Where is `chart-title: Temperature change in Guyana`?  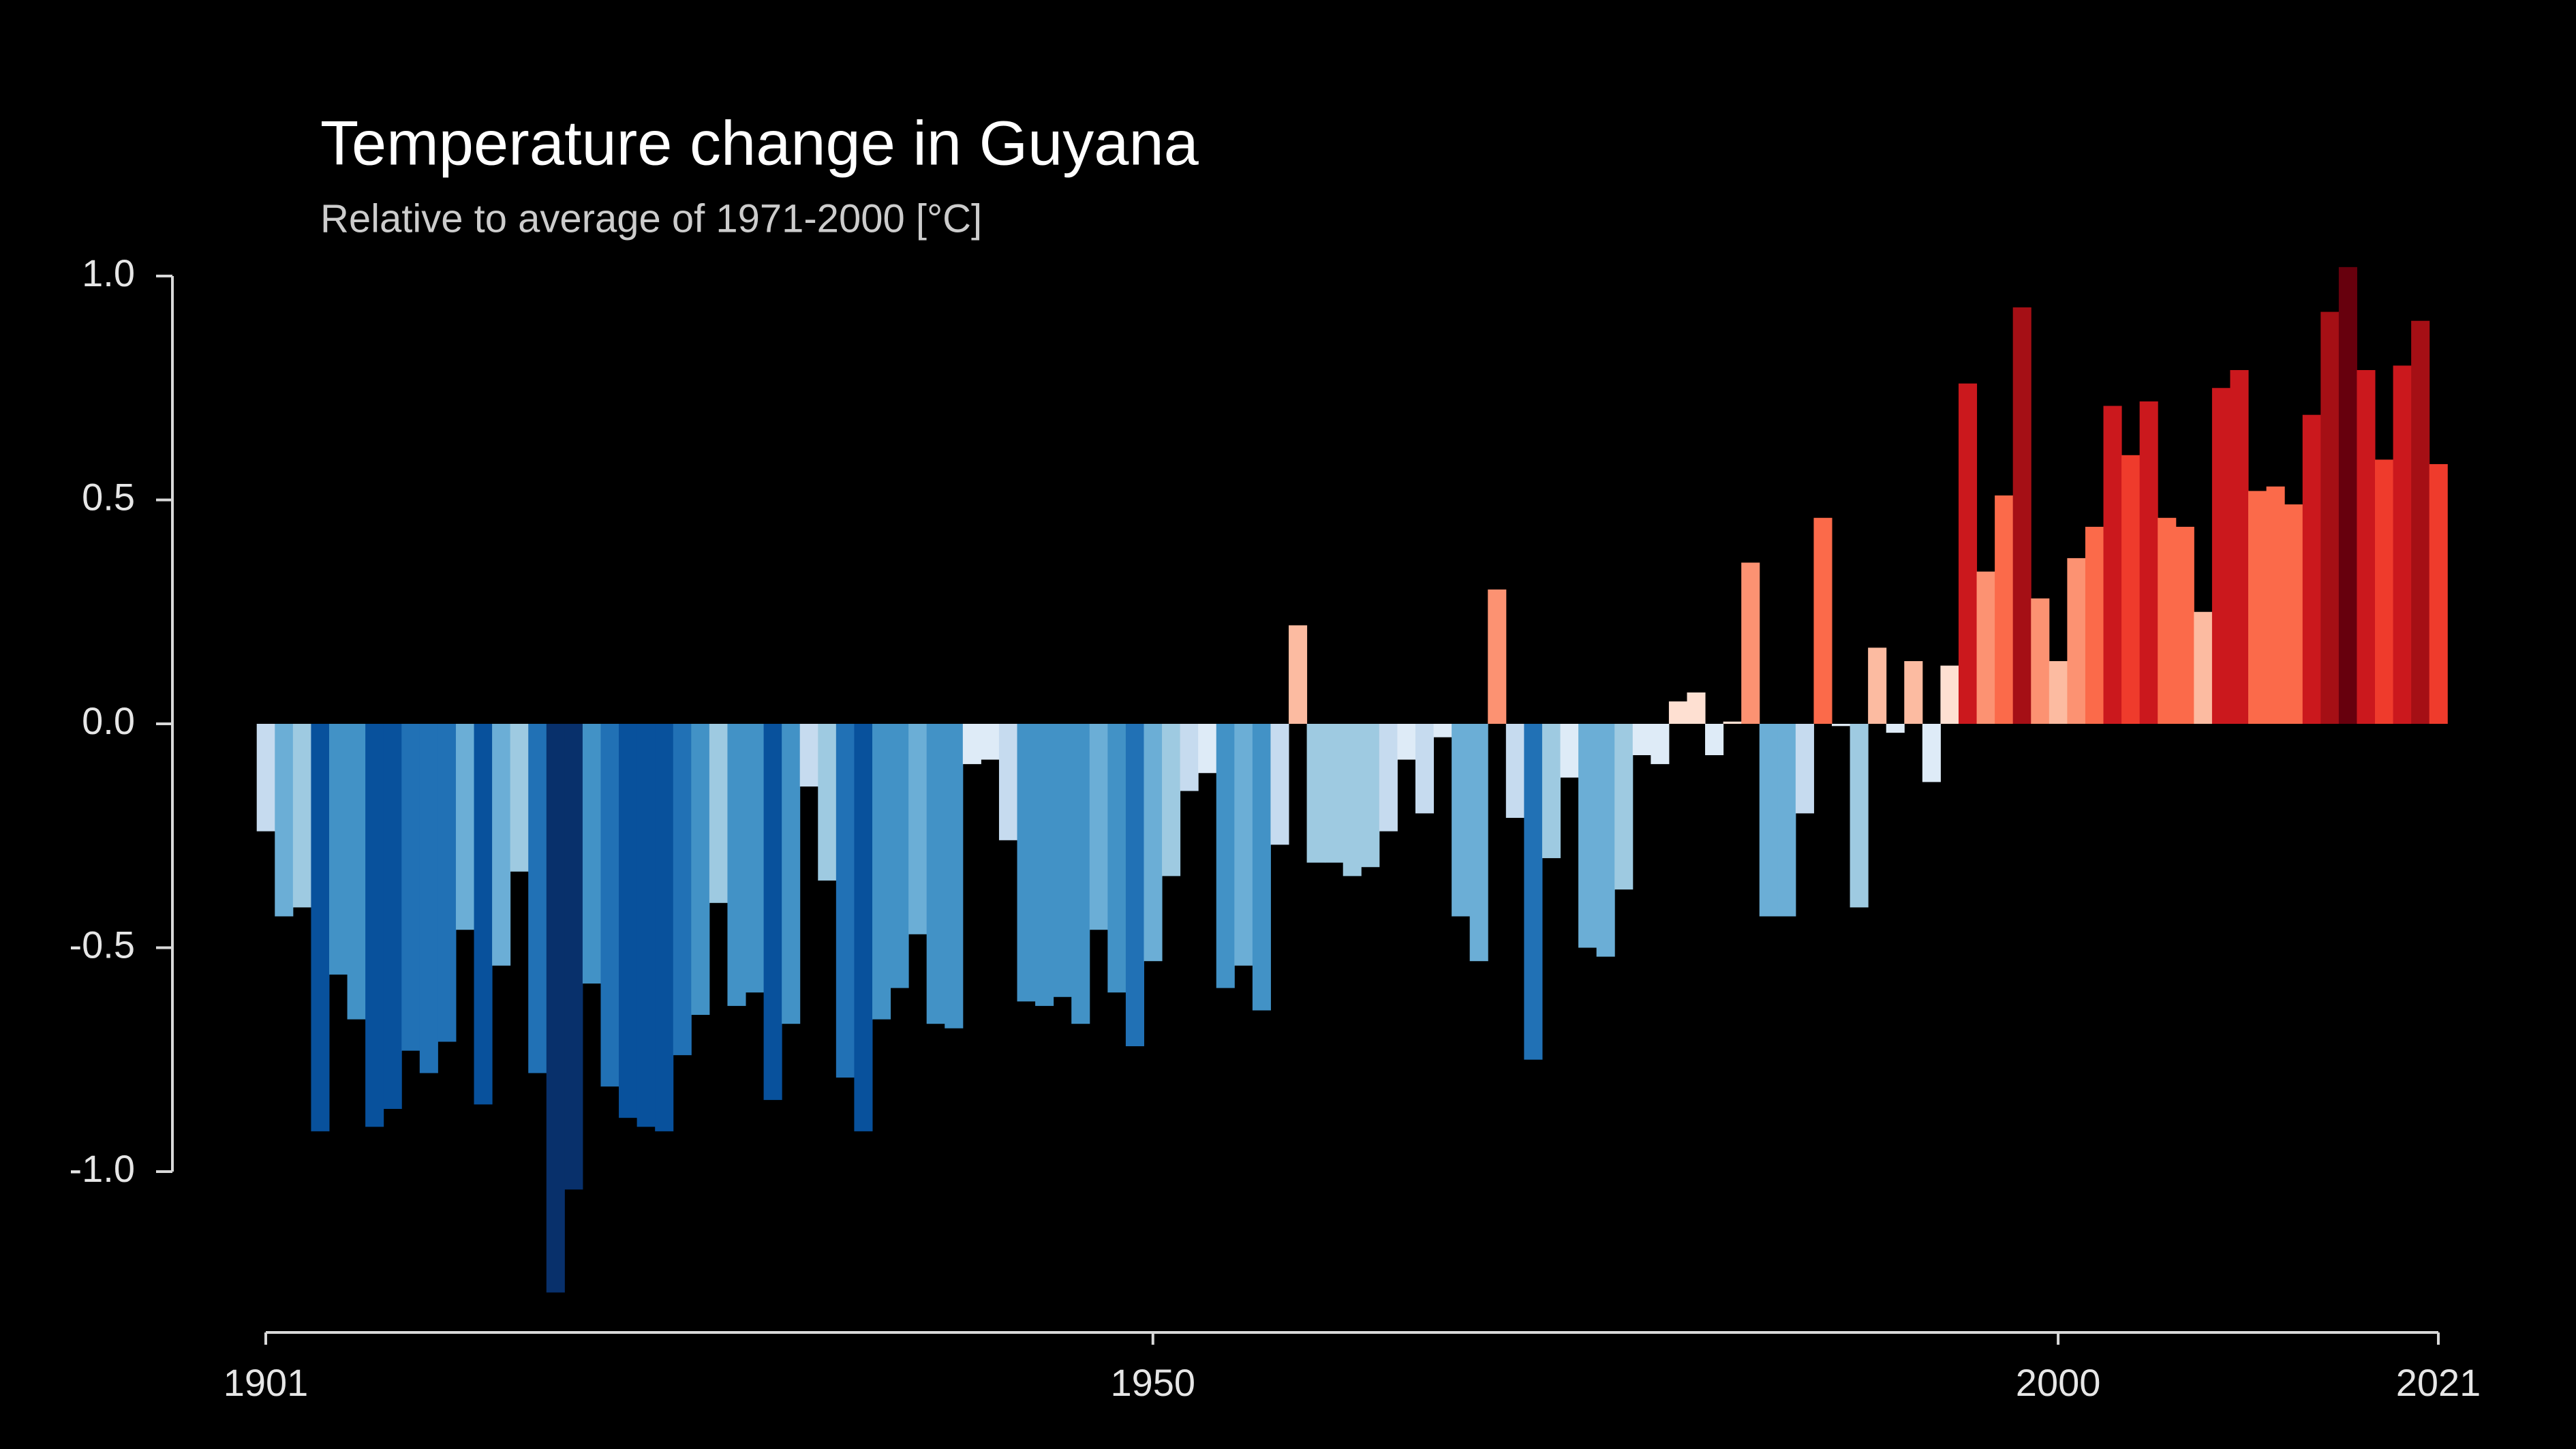 chart-title: Temperature change in Guyana is located at coordinates (759, 143).